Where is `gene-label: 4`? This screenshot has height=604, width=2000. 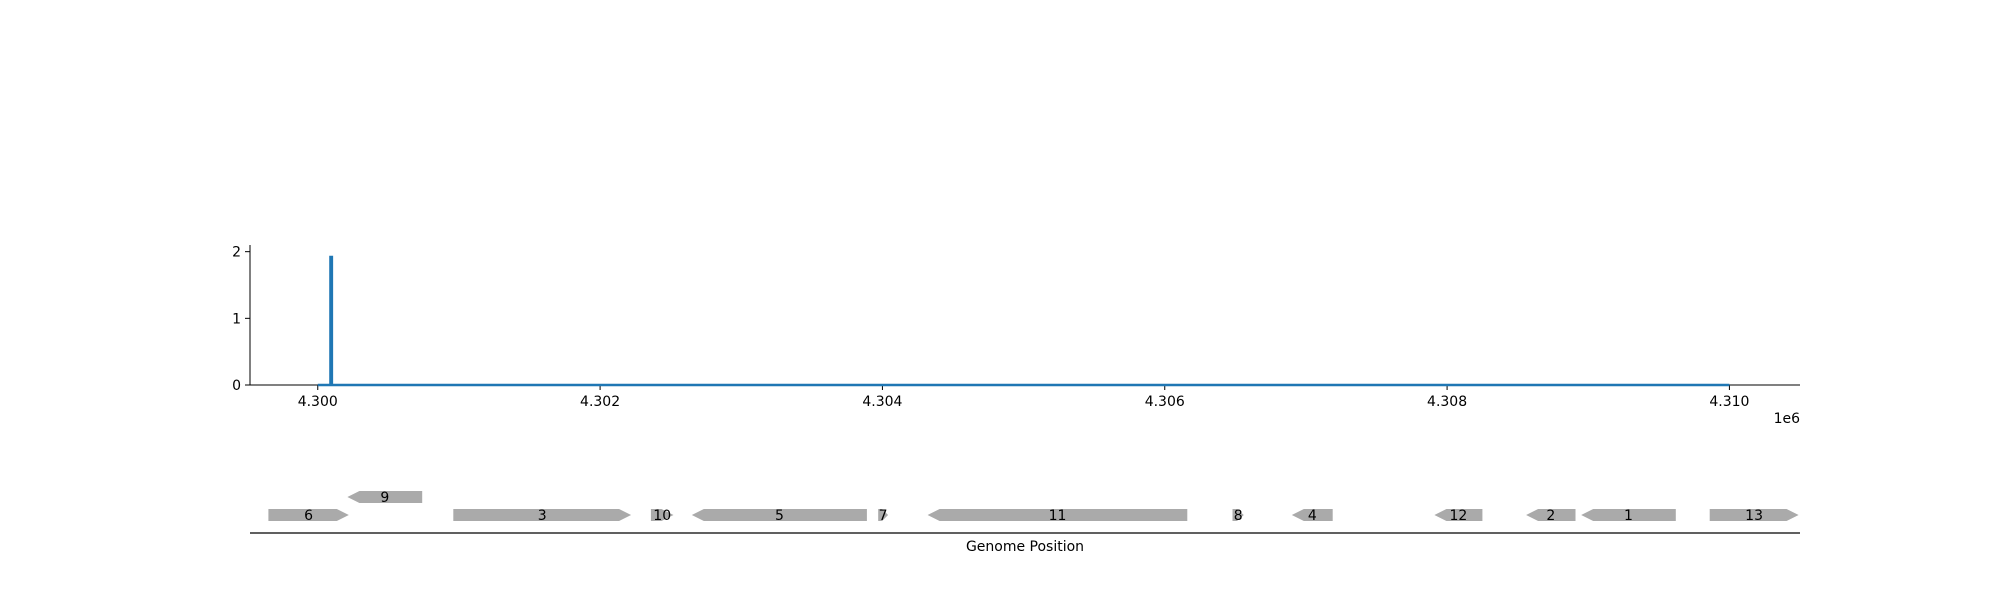 gene-label: 4 is located at coordinates (1312, 516).